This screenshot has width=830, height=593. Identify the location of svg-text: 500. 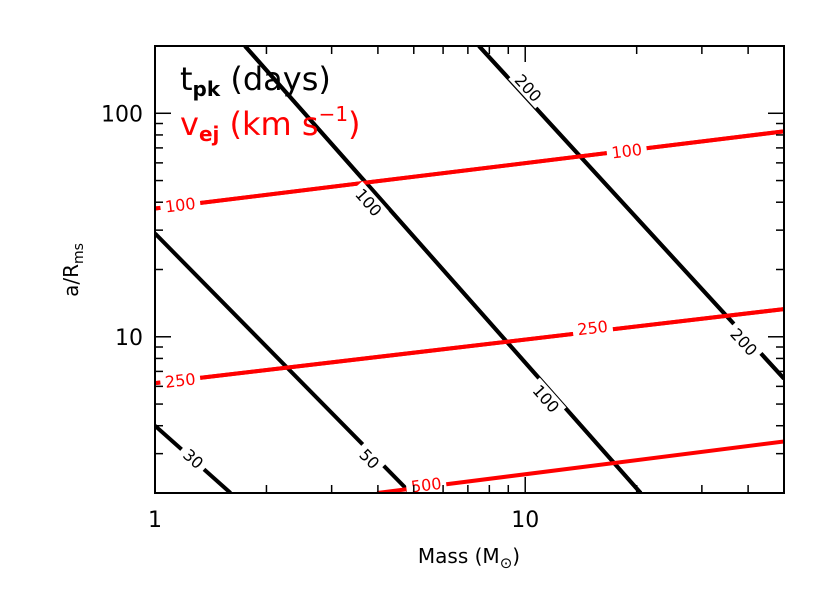
(426, 485).